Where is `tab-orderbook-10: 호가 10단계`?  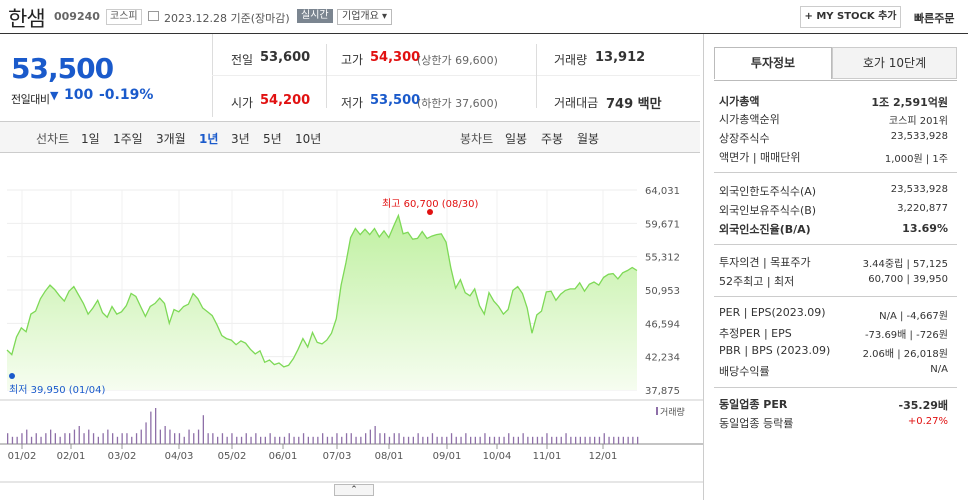 tab-orderbook-10: 호가 10단계 is located at coordinates (894, 63).